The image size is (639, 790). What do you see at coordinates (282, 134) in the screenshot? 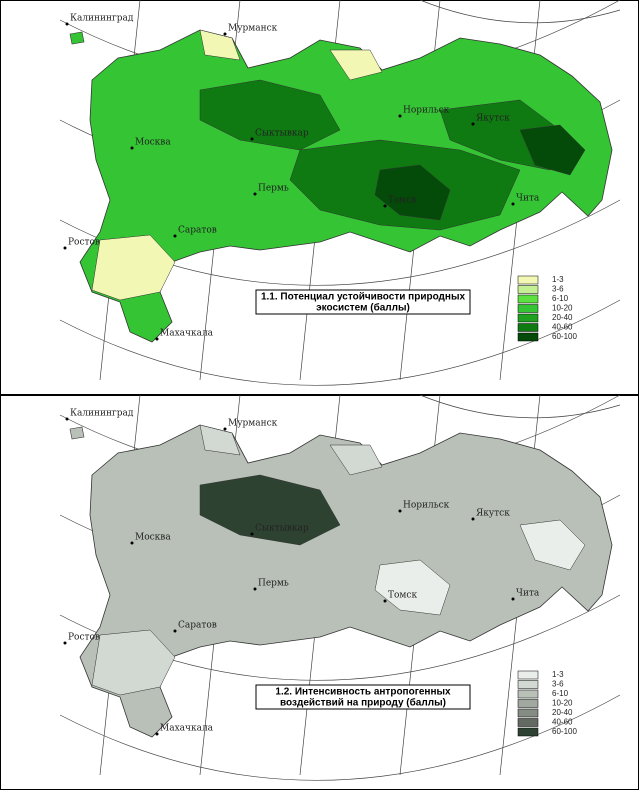
I see `city-label: Сыктывкар` at bounding box center [282, 134].